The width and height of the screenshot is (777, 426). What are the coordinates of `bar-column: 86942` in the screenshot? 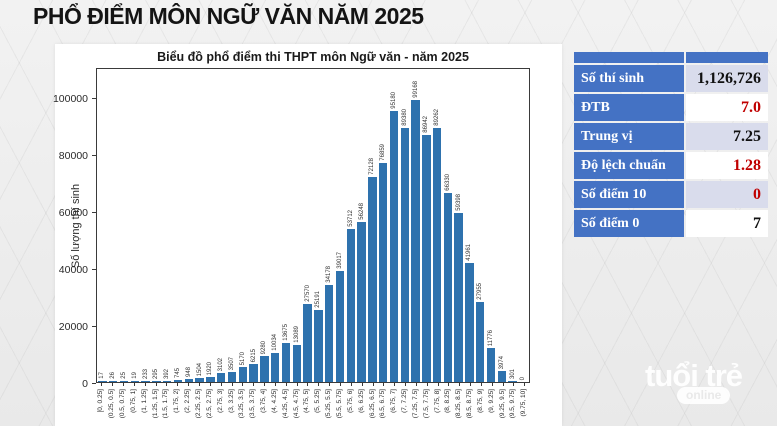 It's located at (426, 225).